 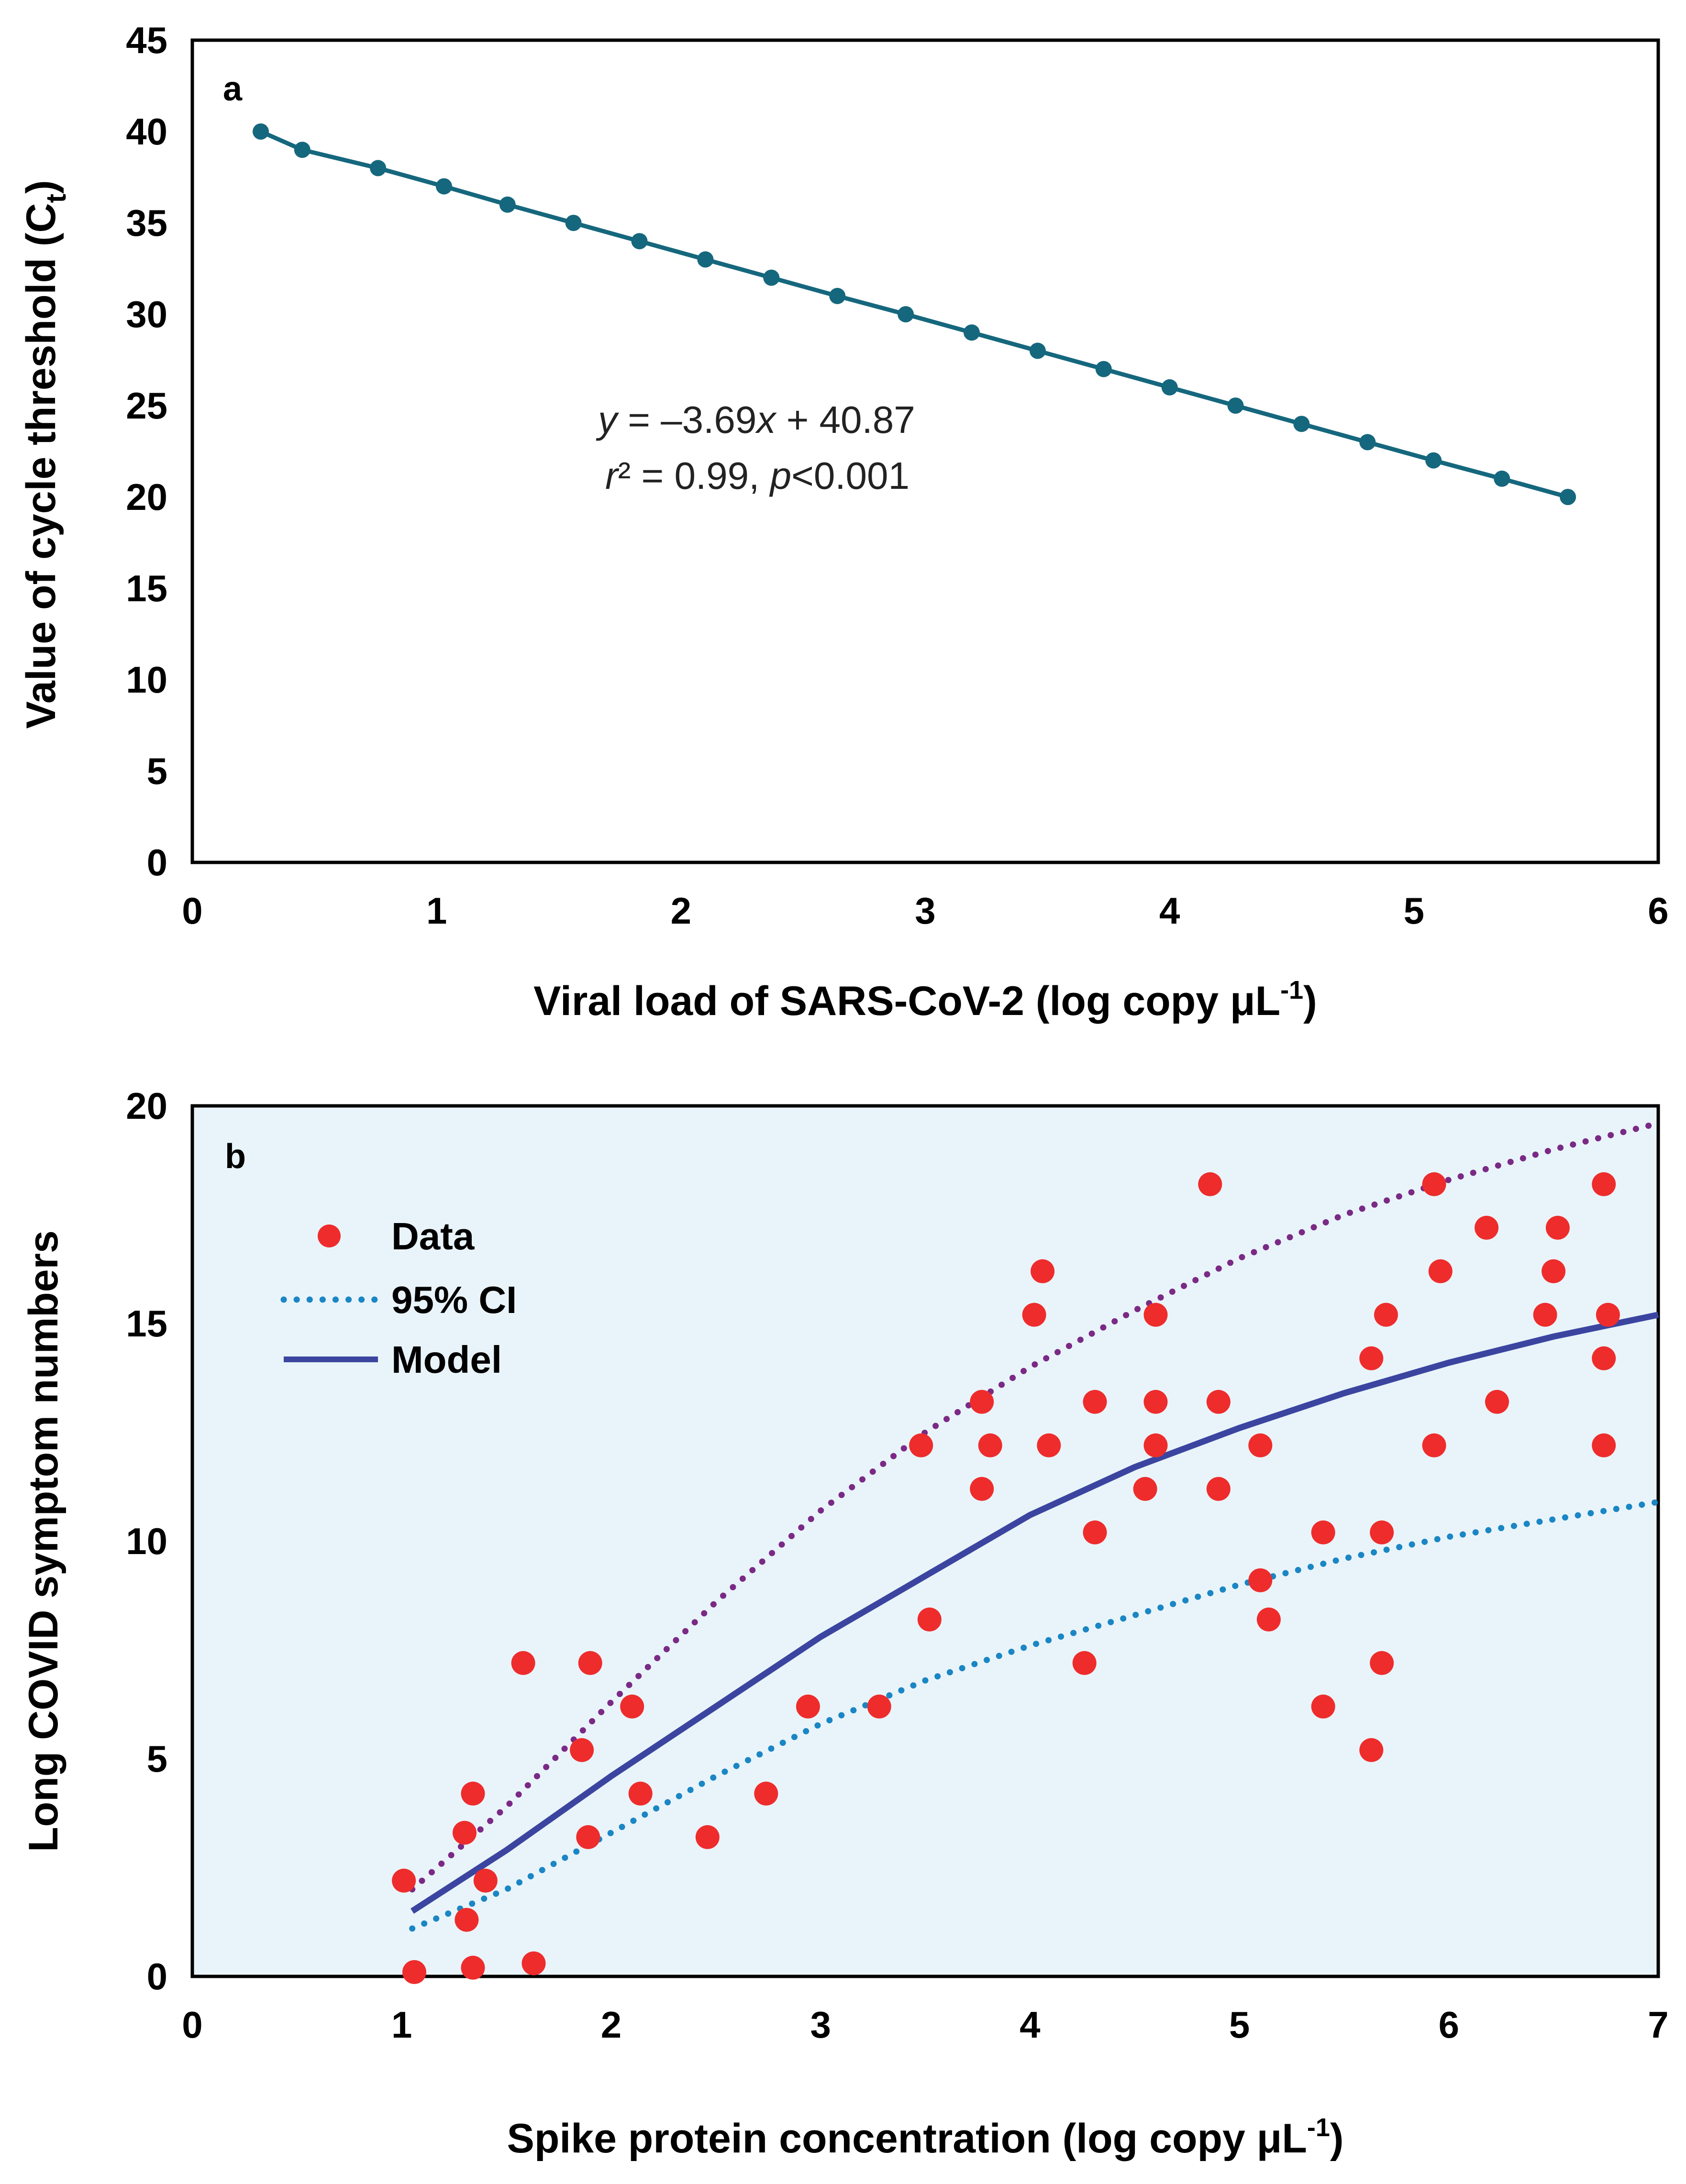 What do you see at coordinates (820, 2025) in the screenshot?
I see `panel-b-x-tick-3: 3` at bounding box center [820, 2025].